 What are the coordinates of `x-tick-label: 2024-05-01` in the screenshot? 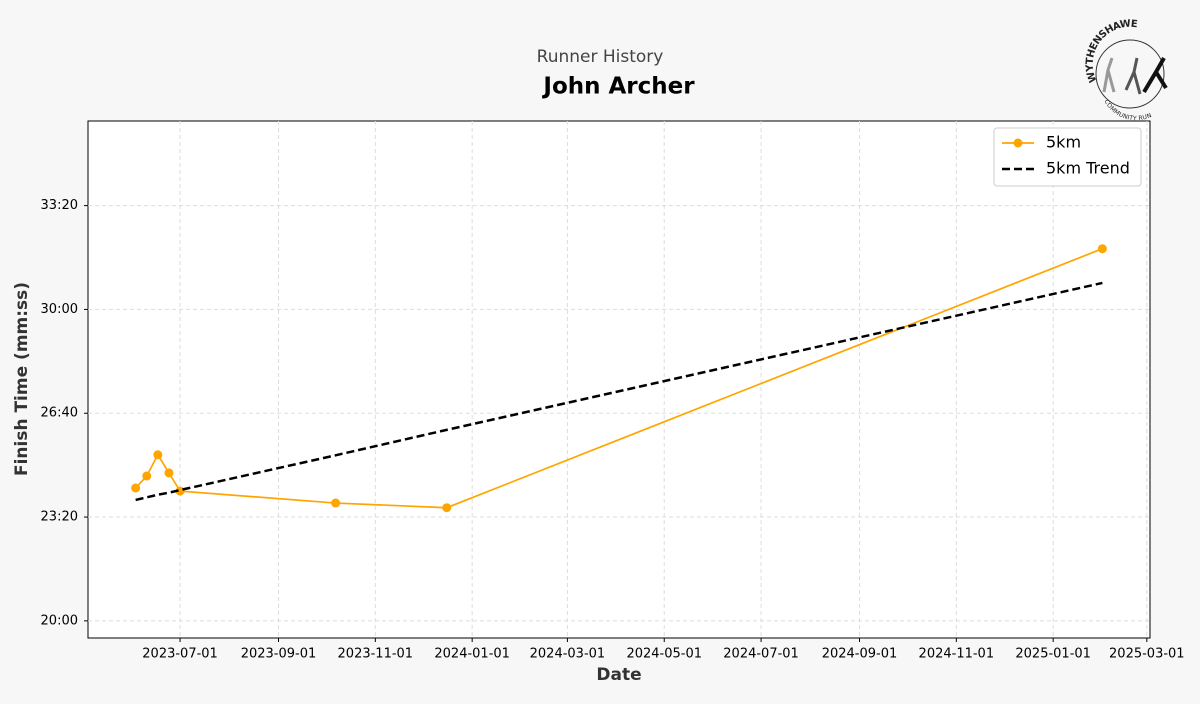 It's located at (664, 654).